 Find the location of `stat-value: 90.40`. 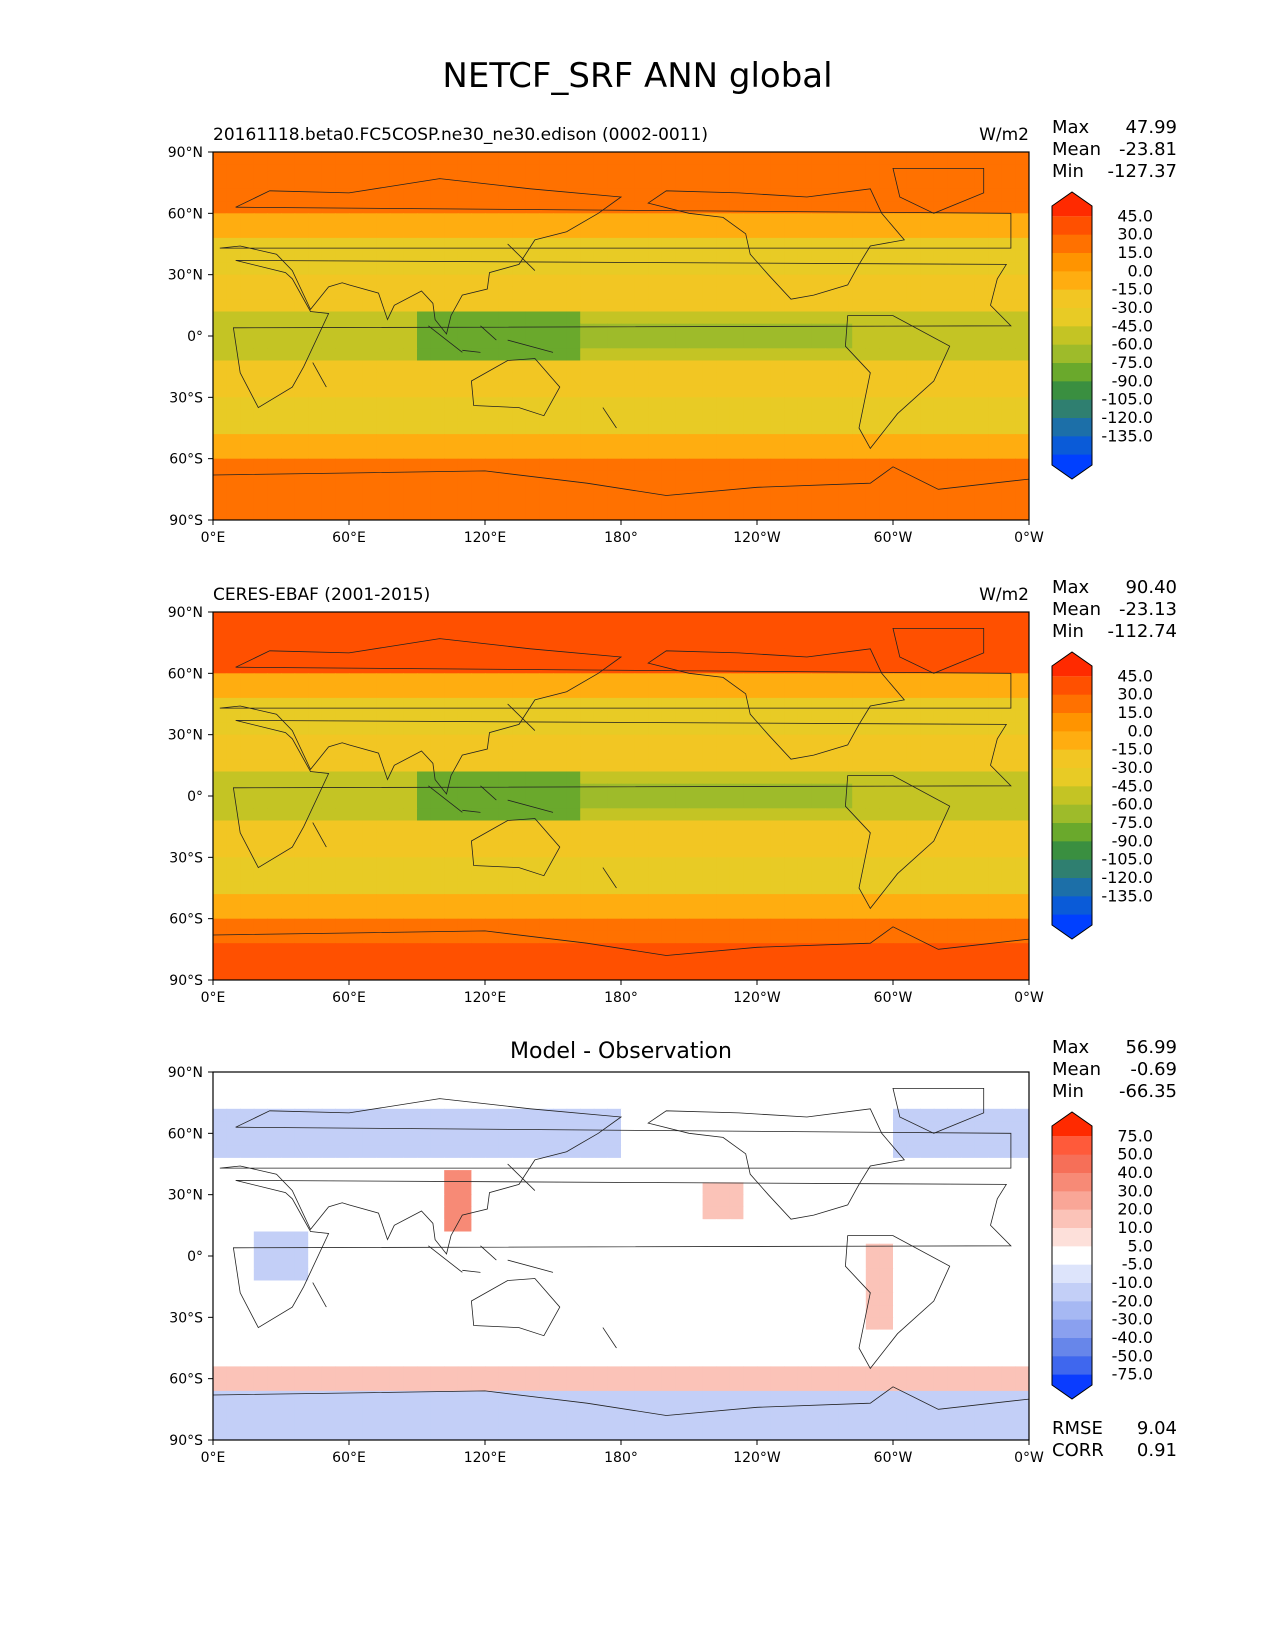

stat-value: 90.40 is located at coordinates (1151, 587).